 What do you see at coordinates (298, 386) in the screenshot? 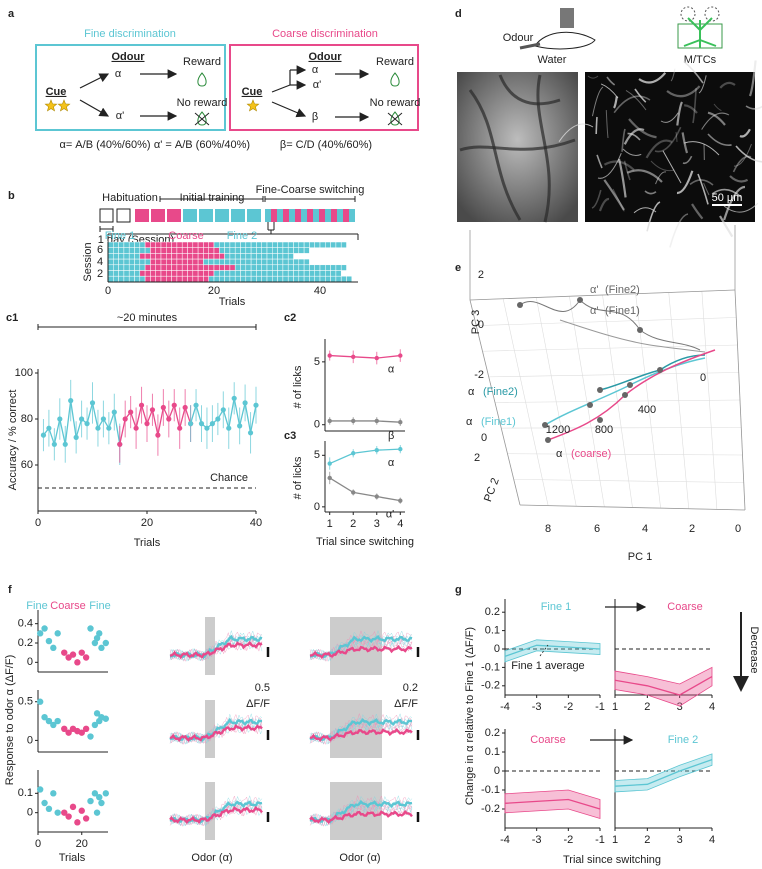
I see `y-axis-label: # of licks` at bounding box center [298, 386].